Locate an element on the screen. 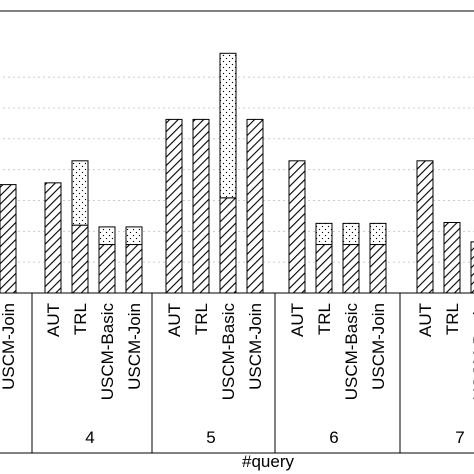  bar-6-AUT-seg0 is located at coordinates (297, 227).